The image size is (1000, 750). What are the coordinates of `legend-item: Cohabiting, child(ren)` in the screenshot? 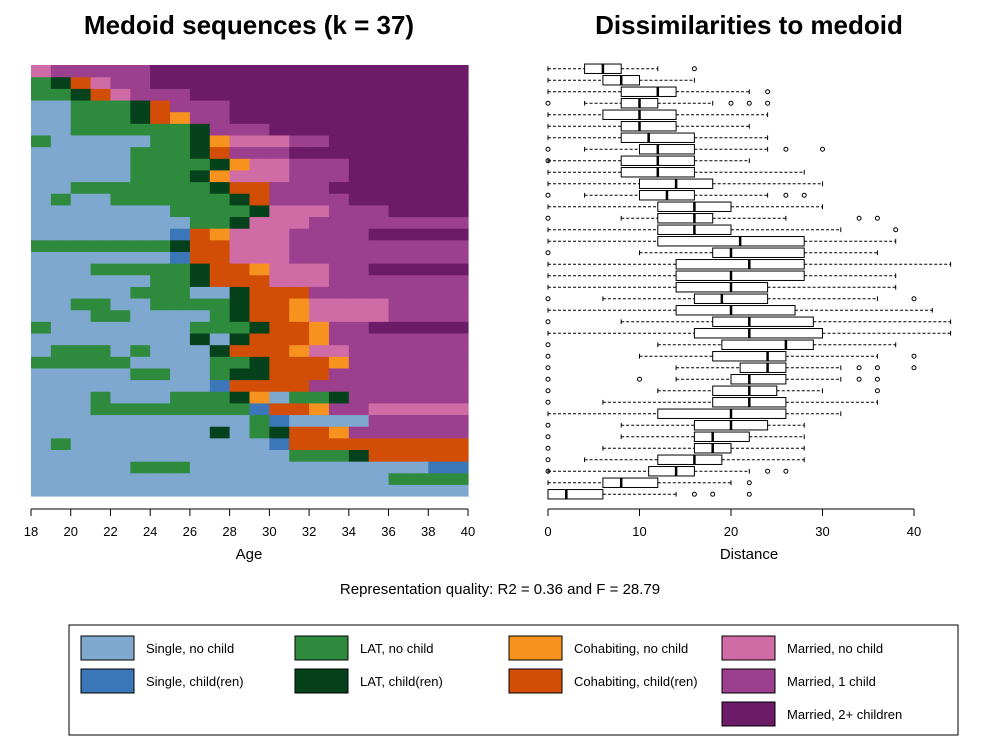 It's located at (603, 681).